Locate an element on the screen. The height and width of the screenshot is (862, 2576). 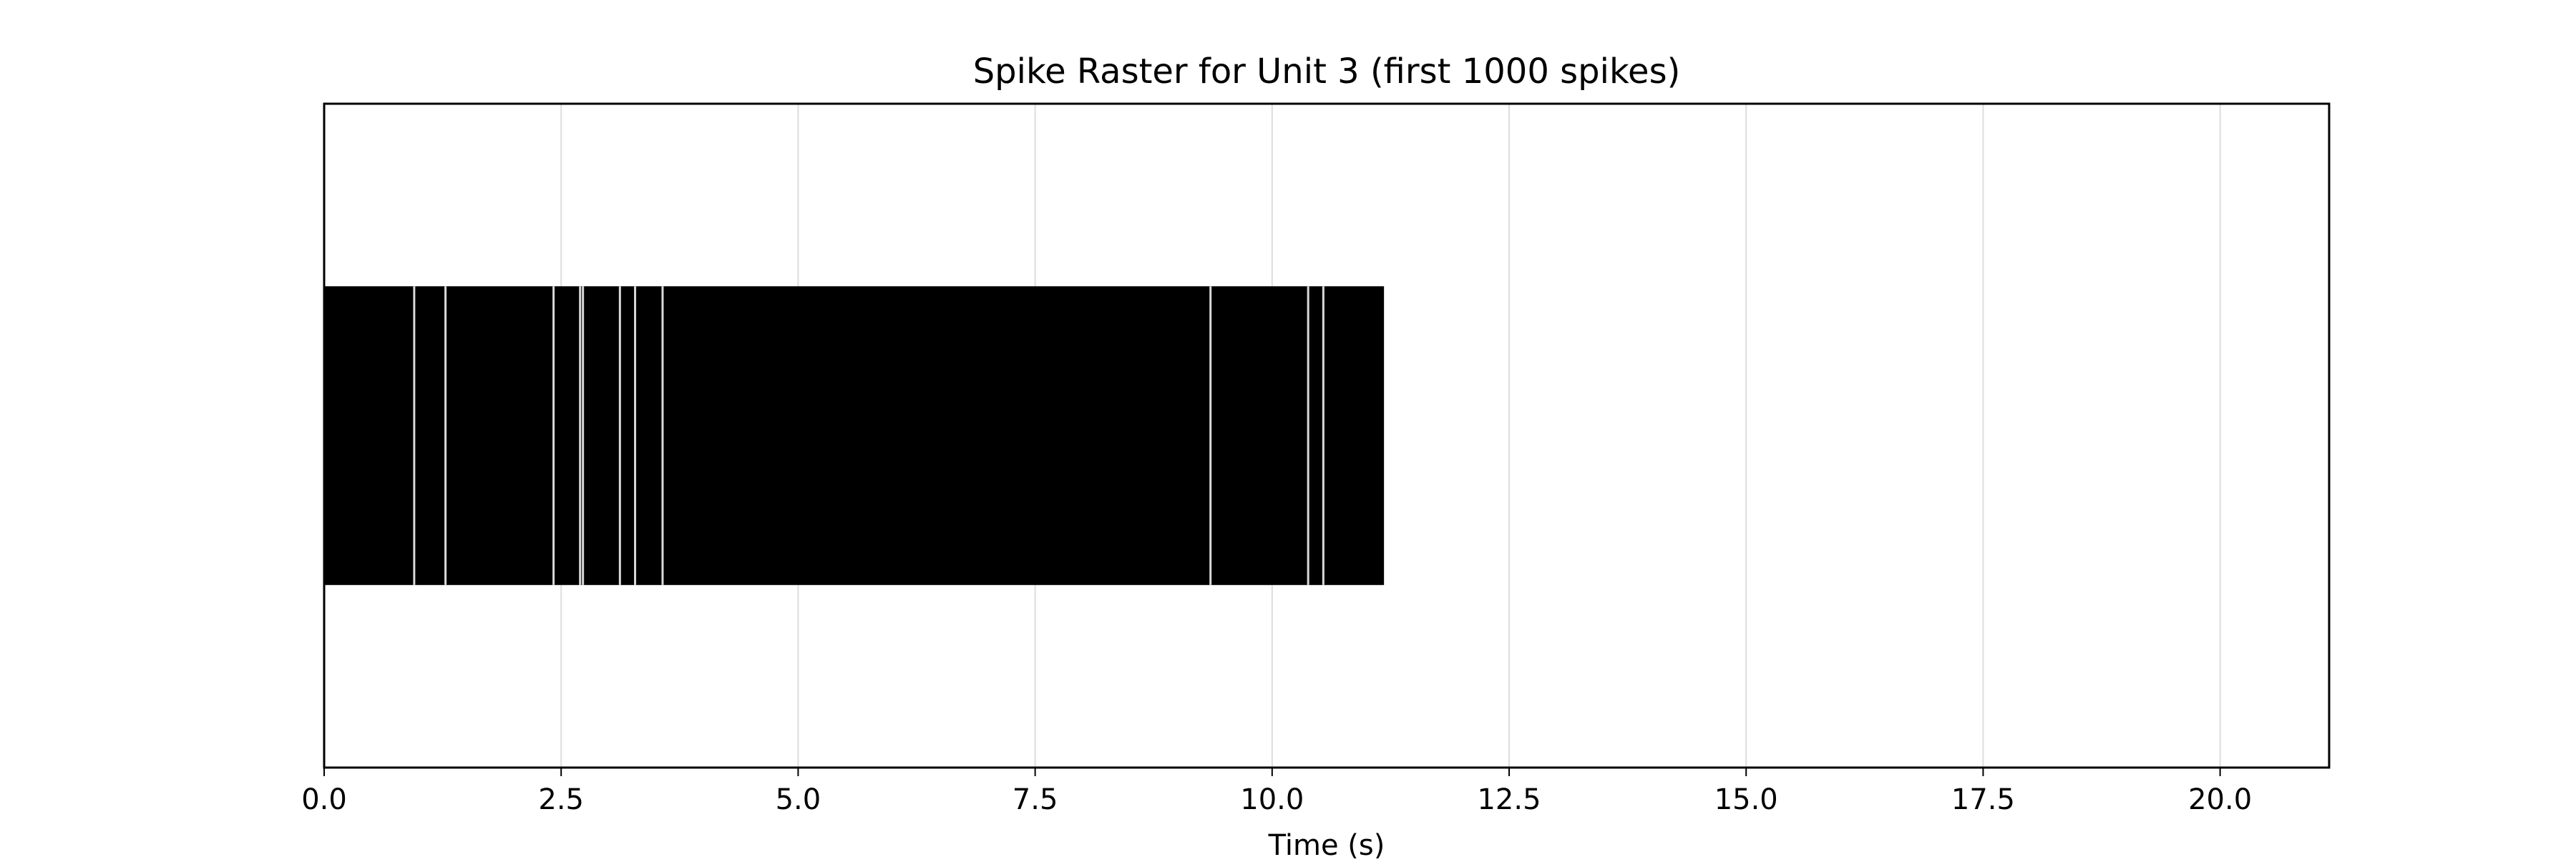
x-tick-label: 0.0 is located at coordinates (324, 799).